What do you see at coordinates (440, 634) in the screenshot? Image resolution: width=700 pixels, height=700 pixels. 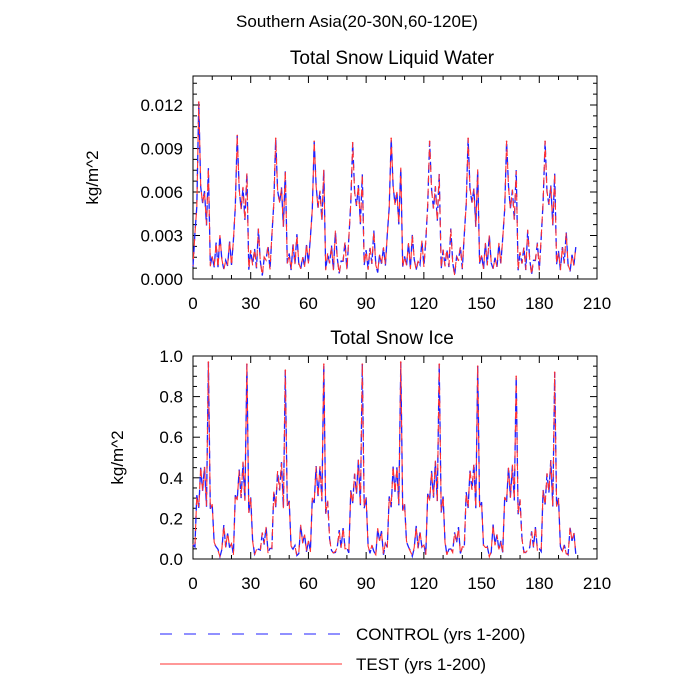 I see `legend-label-control: CONTROL (yrs 1-200)` at bounding box center [440, 634].